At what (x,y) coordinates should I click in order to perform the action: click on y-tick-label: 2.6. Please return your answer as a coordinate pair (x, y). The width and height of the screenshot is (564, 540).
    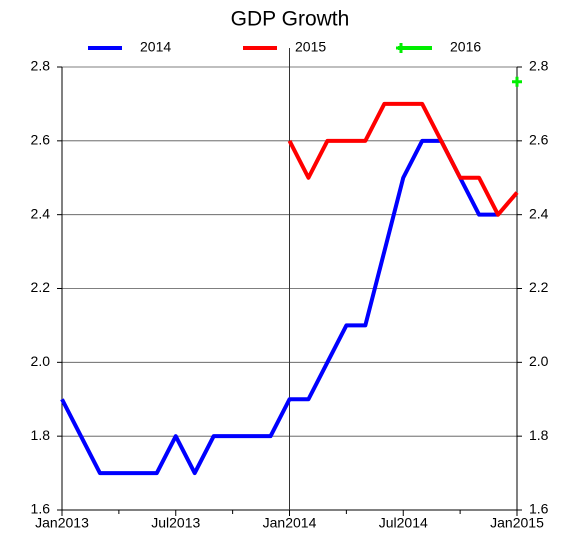
    Looking at the image, I should click on (41, 140).